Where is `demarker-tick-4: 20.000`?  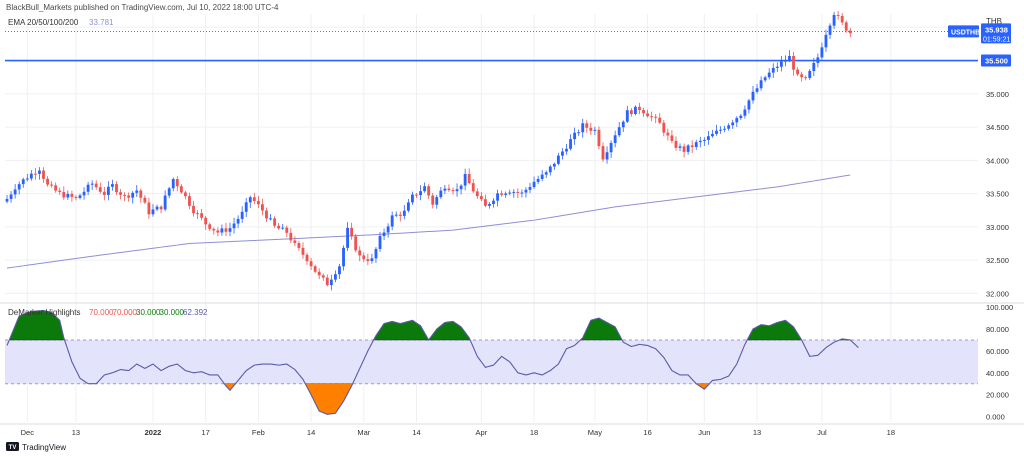 demarker-tick-4: 20.000 is located at coordinates (997, 395).